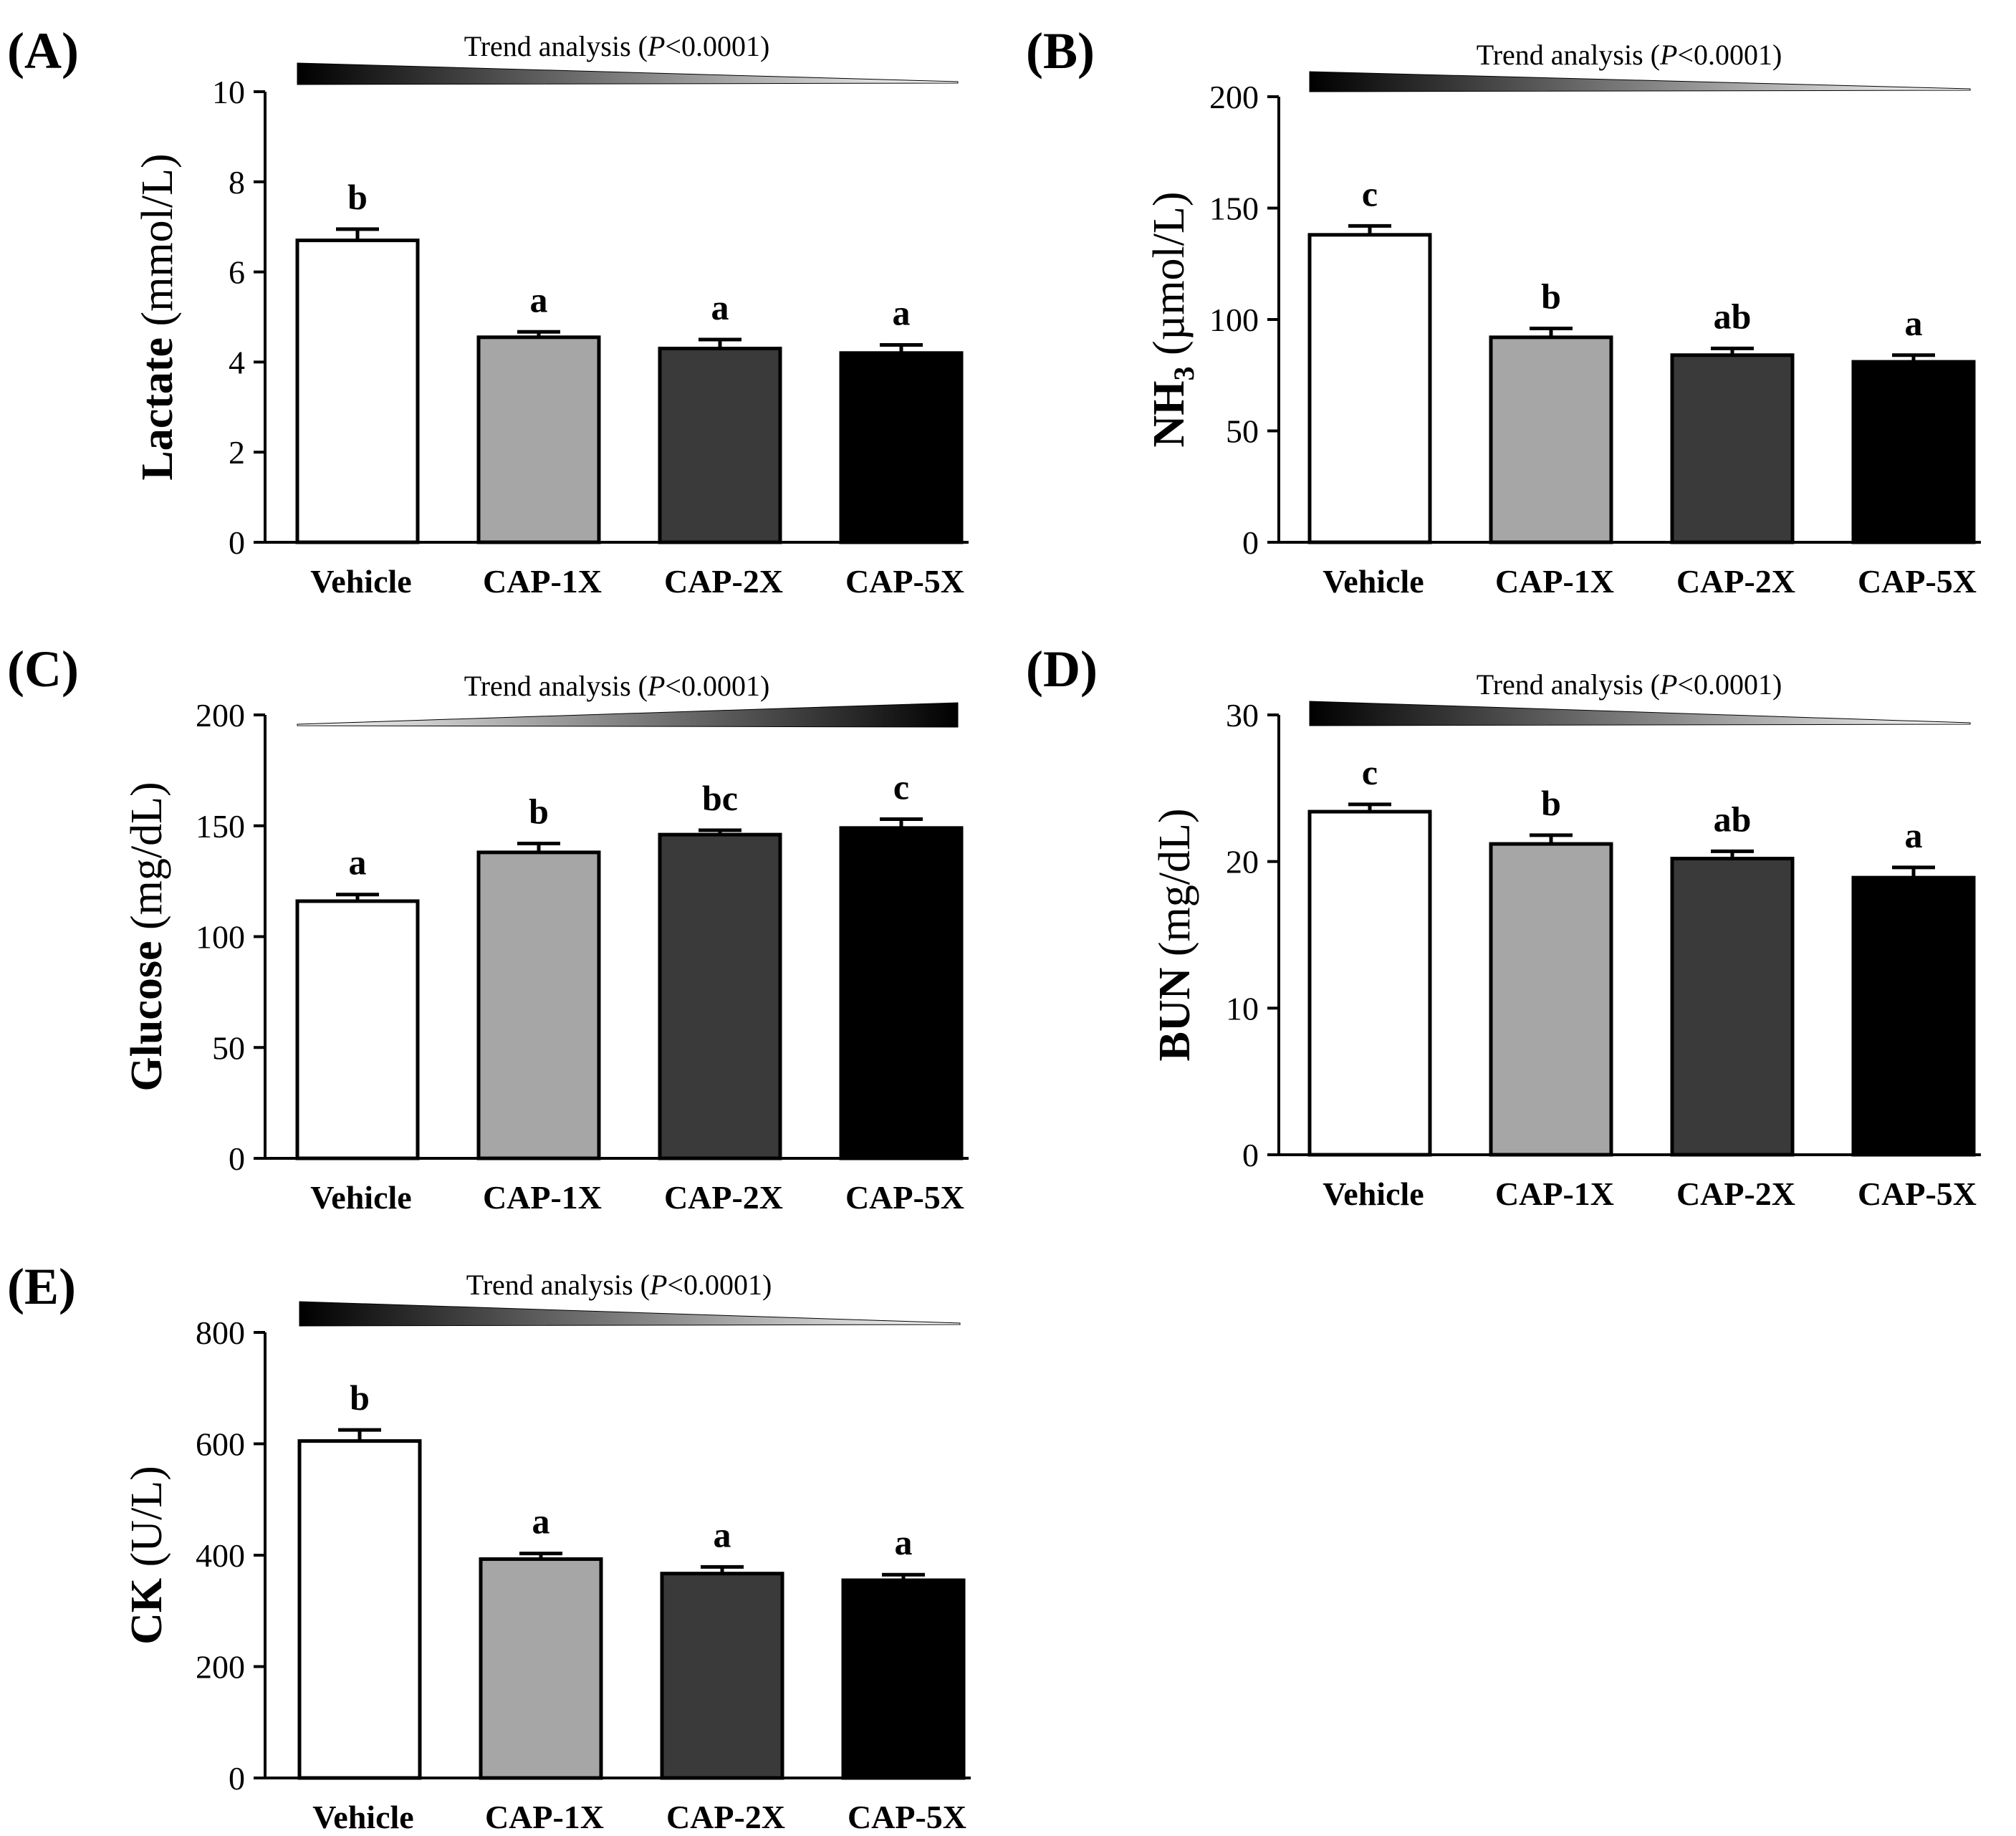 The height and width of the screenshot is (1836, 2016). I want to click on y-tick-label: 2, so click(237, 452).